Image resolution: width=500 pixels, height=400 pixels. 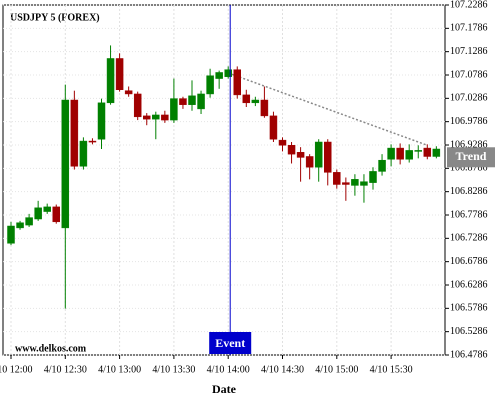 What do you see at coordinates (469, 331) in the screenshot?
I see `y-tick-label: 106.5286` at bounding box center [469, 331].